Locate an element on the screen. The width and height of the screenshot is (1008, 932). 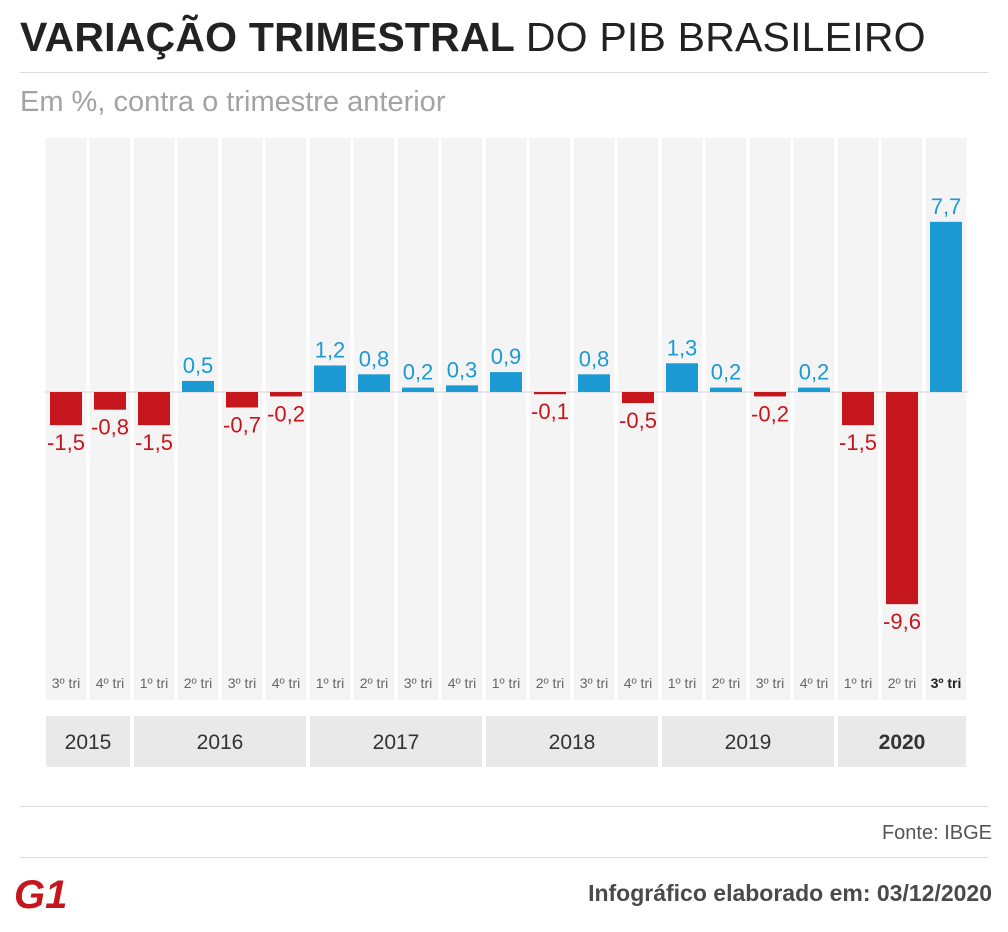
bar-value-label: -0,5 is located at coordinates (638, 420).